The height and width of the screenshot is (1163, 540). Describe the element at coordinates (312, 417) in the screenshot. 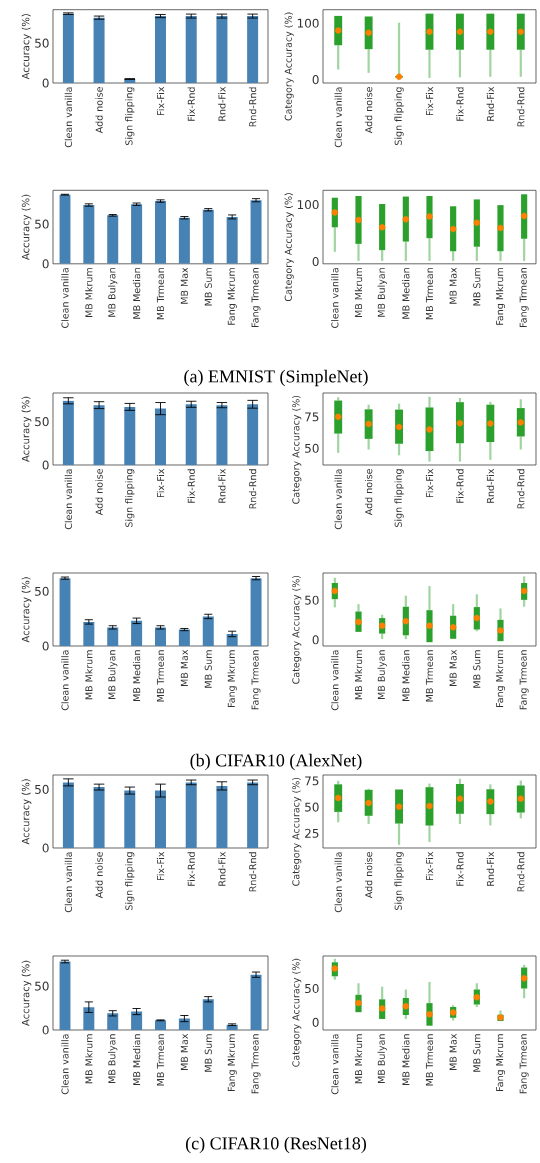

I see `y-tick-label: 75` at that location.